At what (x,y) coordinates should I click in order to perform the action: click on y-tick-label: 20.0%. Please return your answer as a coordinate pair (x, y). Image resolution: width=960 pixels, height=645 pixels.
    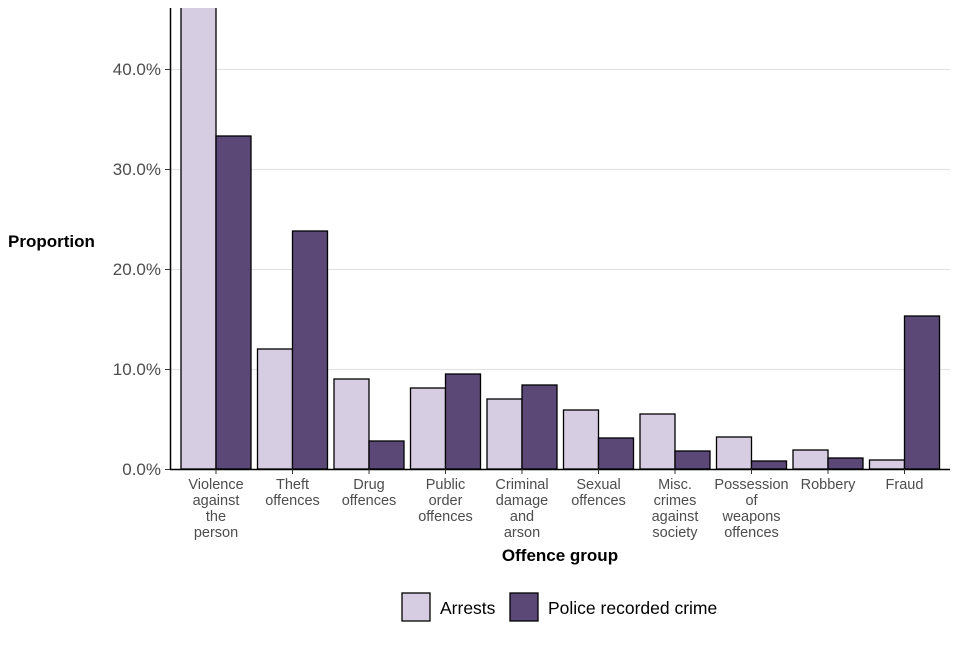
    Looking at the image, I should click on (137, 269).